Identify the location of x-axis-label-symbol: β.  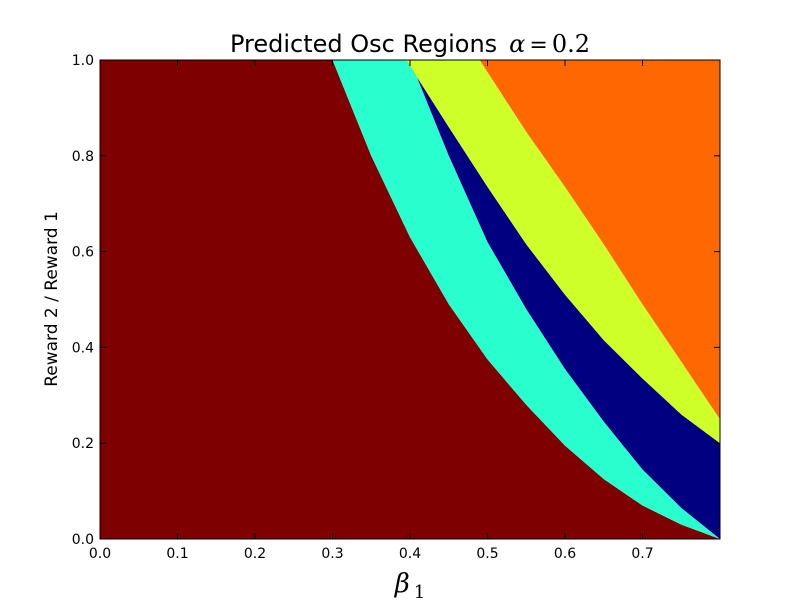
(402, 584).